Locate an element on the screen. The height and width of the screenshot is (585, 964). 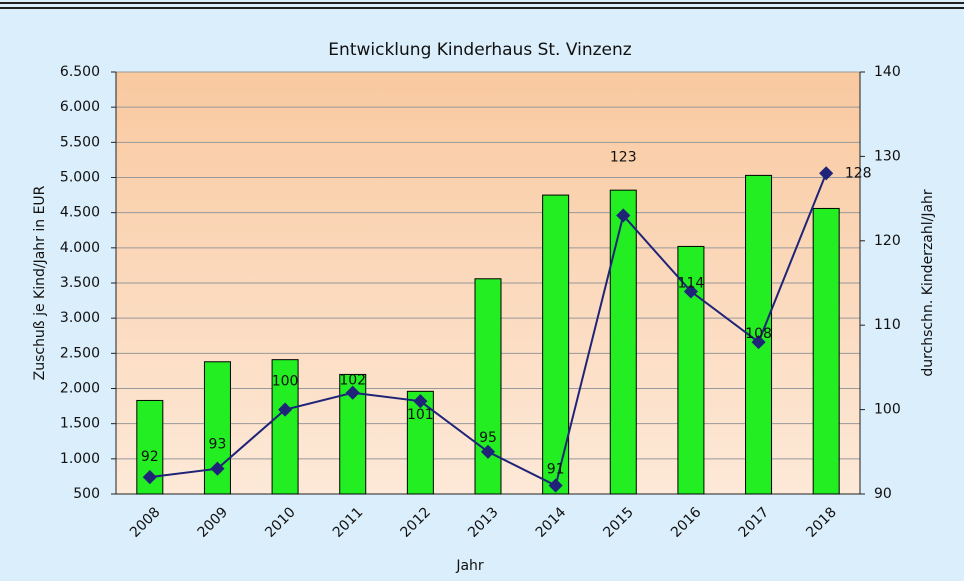
y2-tick-label: 110 is located at coordinates (887, 325).